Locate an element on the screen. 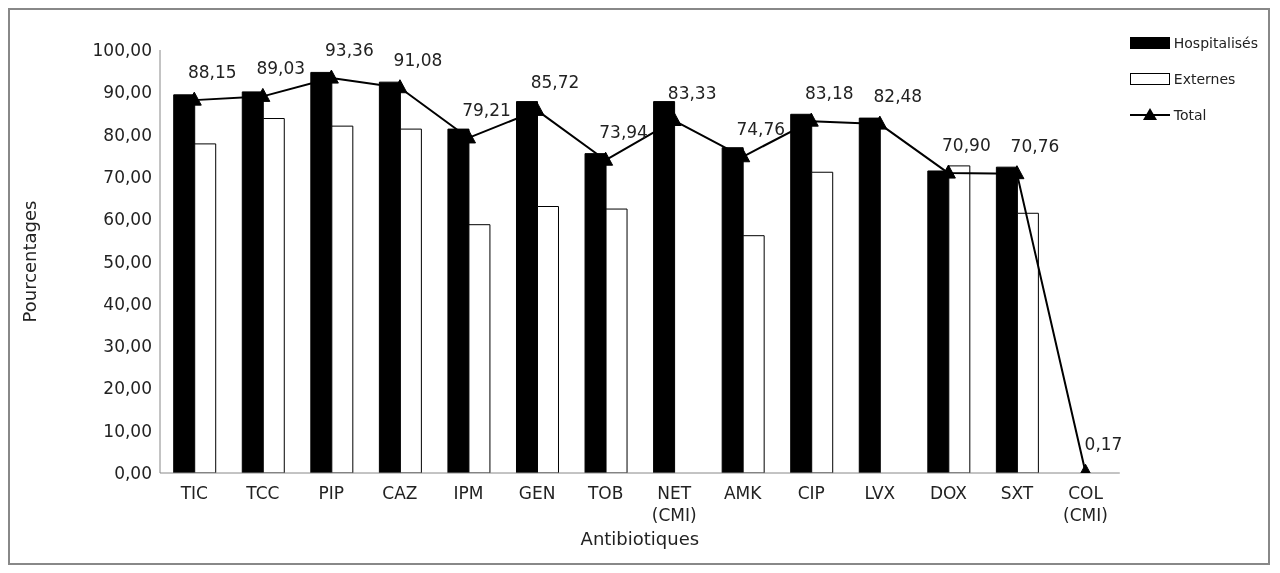  x-tick-label: SXT is located at coordinates (1017, 493).